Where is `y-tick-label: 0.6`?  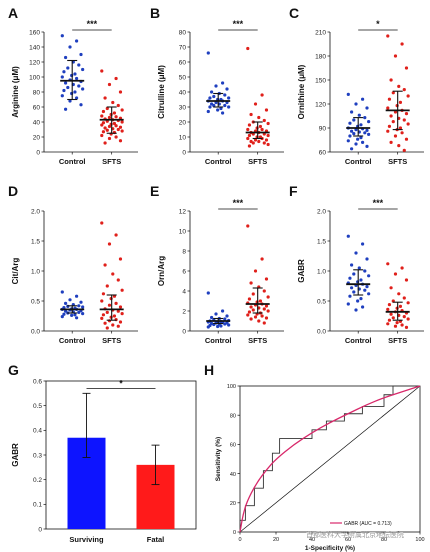
y-tick-label: 0.6 is located at coordinates (37, 381).